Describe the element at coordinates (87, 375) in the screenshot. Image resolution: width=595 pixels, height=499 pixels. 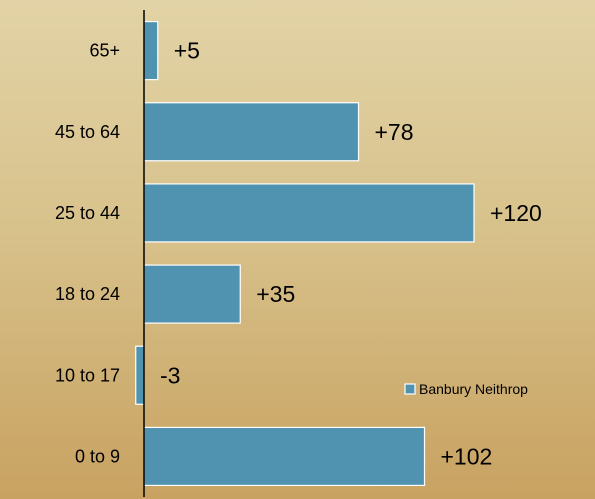
I see `category-label: 10 to 17` at that location.